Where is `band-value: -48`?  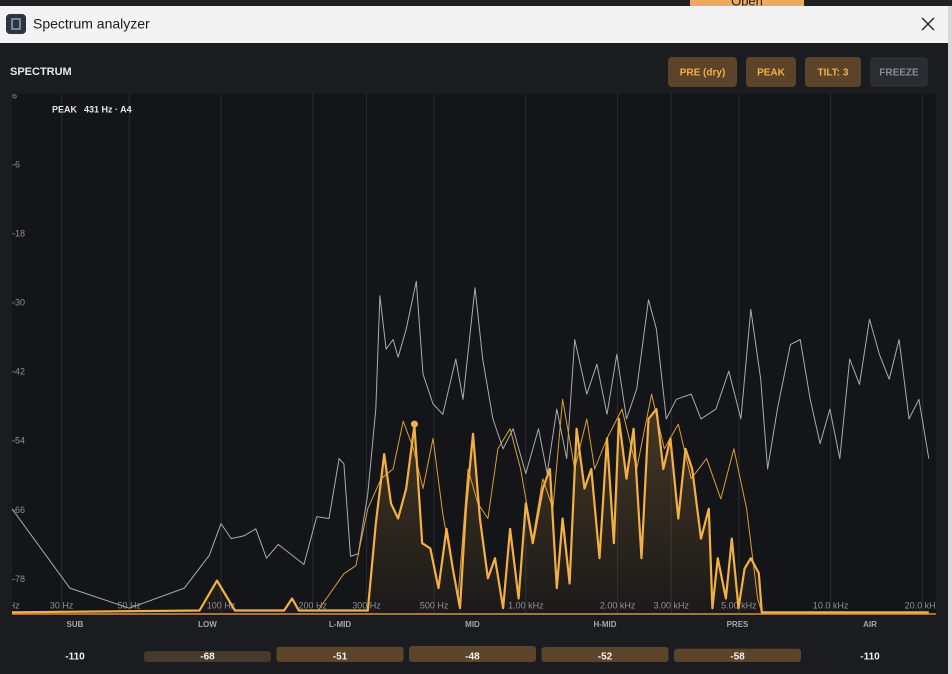 band-value: -48 is located at coordinates (472, 657).